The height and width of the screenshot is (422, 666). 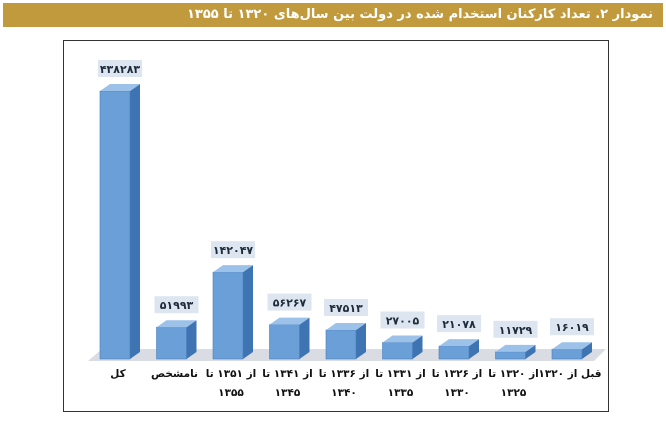 I want to click on category-label: از ۱۳۴۱ تا, so click(x=287, y=374).